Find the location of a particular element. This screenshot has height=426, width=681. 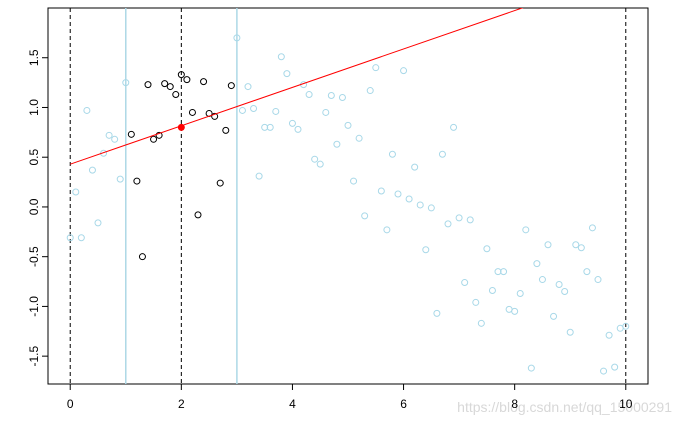

y-tick-label: 1.5 is located at coordinates (34, 57).